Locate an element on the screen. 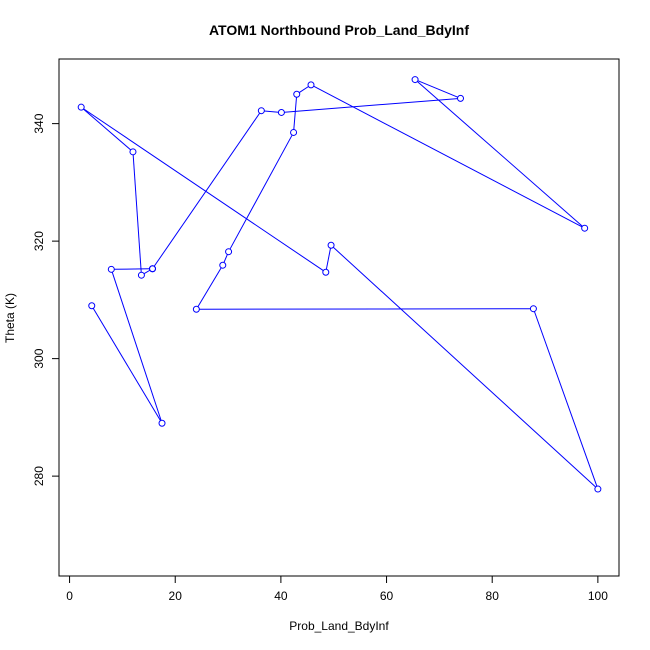 This screenshot has height=650, width=650. x-tick-label: 0 is located at coordinates (69, 596).